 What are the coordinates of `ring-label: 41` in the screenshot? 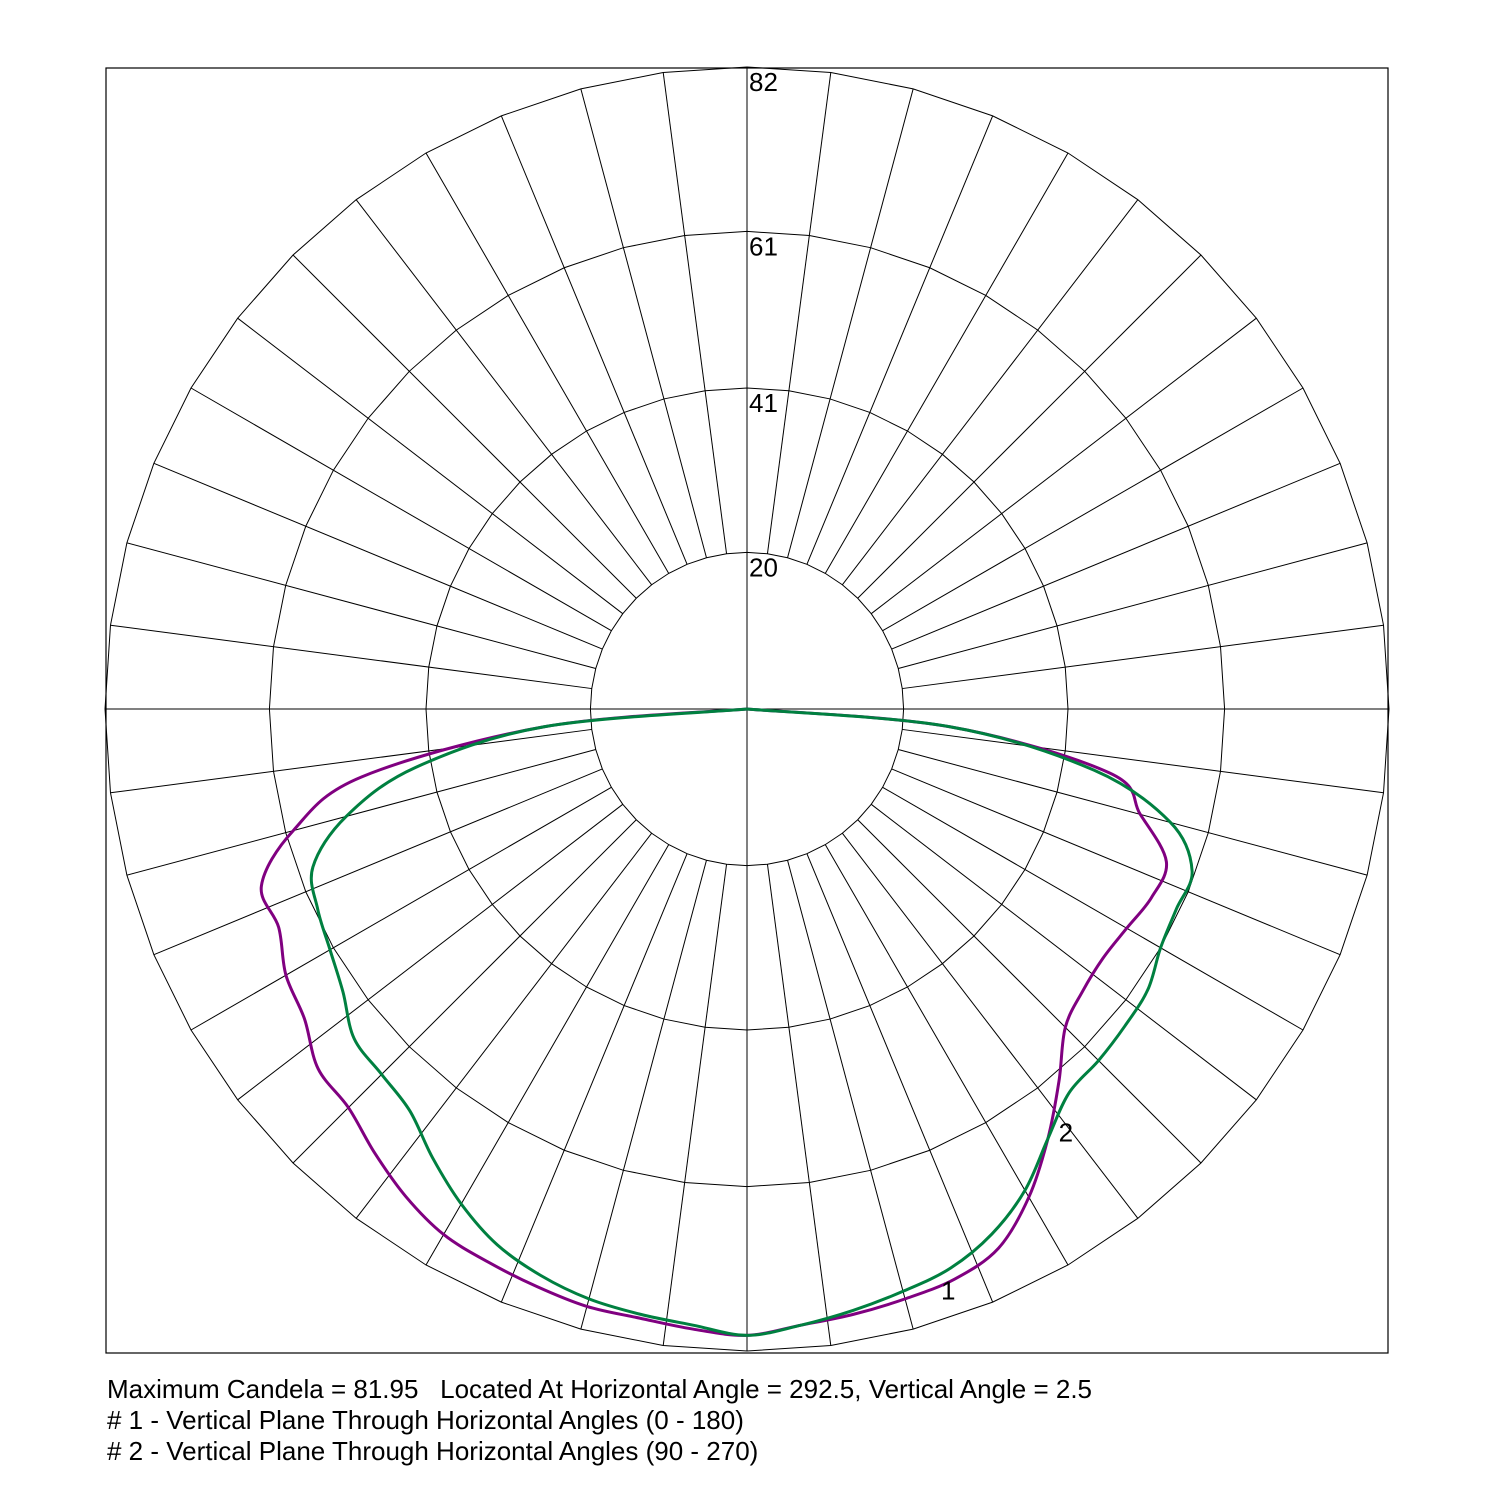 It's located at (763, 403).